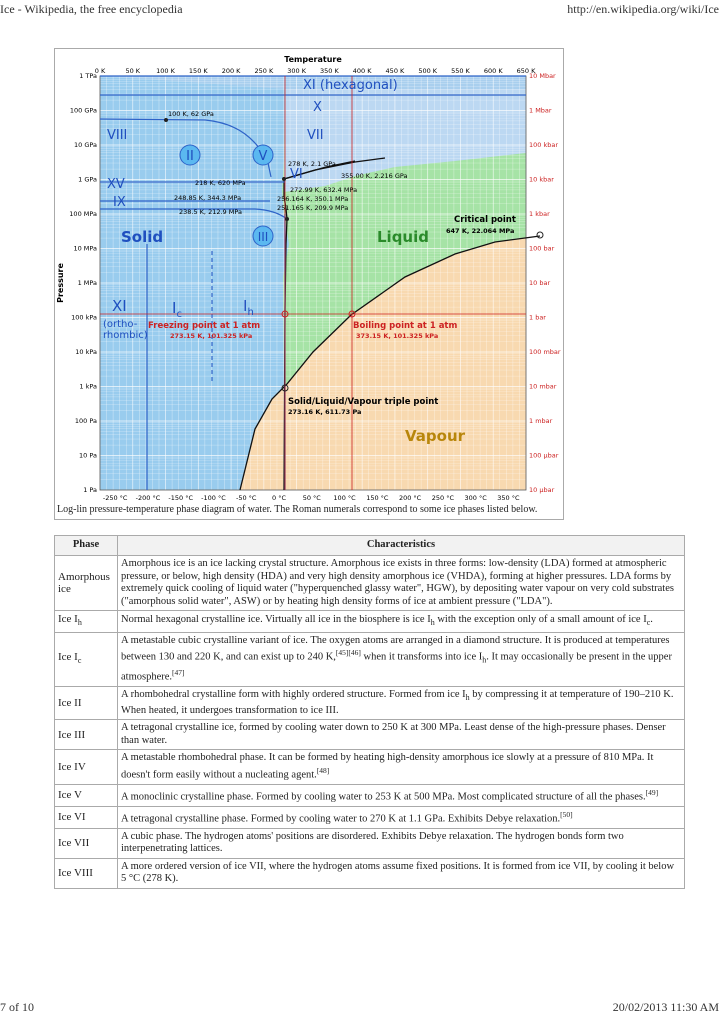 The height and width of the screenshot is (1017, 719). Describe the element at coordinates (87, 180) in the screenshot. I see `left-tick-label: 1 GPa` at that location.